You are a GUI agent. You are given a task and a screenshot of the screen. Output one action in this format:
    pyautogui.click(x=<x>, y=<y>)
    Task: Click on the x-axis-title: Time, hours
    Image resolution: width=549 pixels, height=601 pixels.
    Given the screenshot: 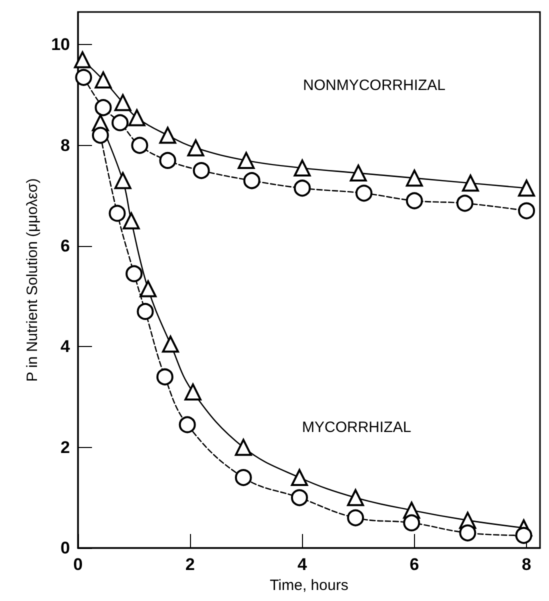 What is the action you would take?
    pyautogui.click(x=309, y=585)
    